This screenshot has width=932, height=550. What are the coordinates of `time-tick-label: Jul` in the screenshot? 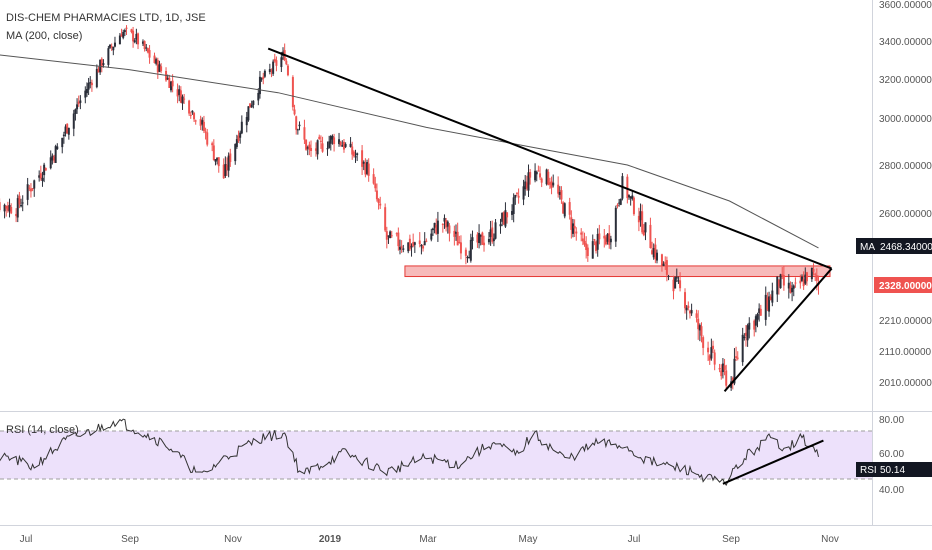 It's located at (26, 539).